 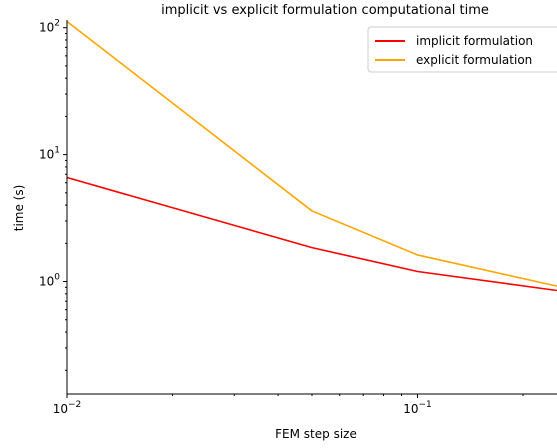 I want to click on x-axis-ticks: 10⁻² 10⁻¹, so click(x=288, y=405).